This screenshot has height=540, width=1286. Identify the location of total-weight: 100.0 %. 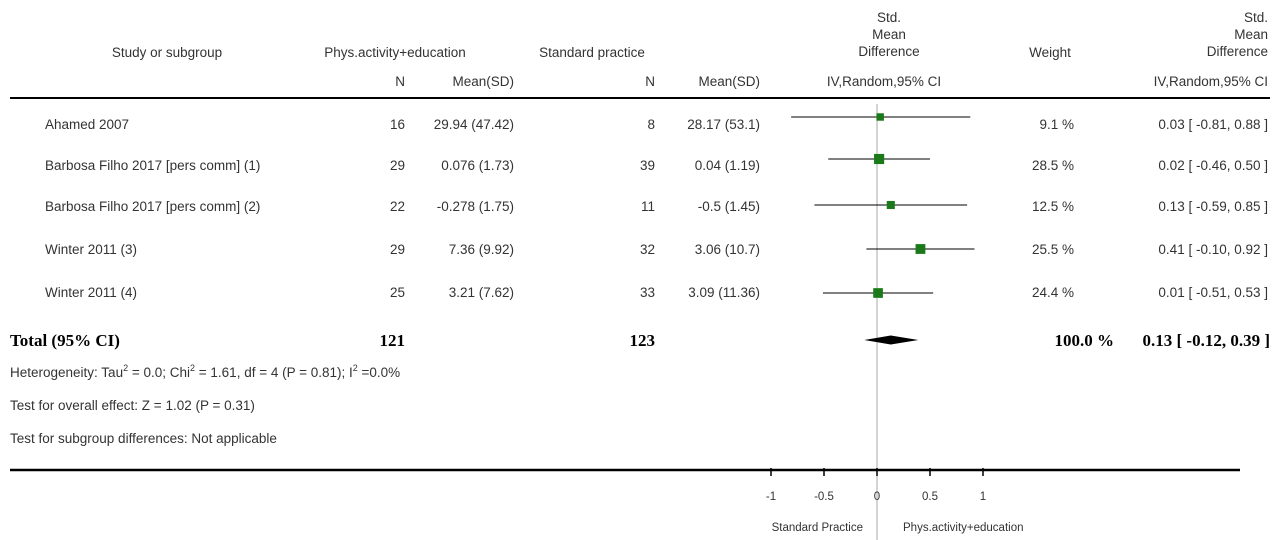
(1085, 340).